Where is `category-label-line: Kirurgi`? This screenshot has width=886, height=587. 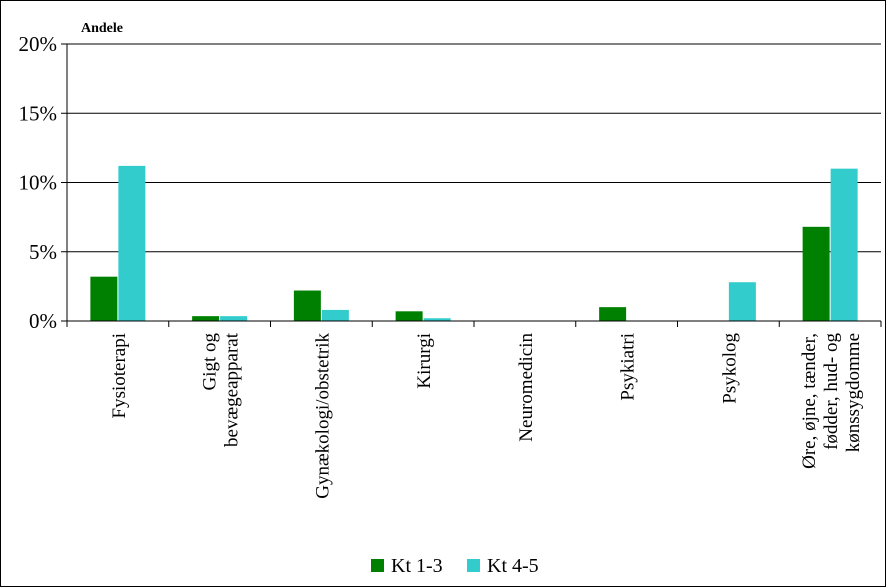 category-label-line: Kirurgi is located at coordinates (424, 361).